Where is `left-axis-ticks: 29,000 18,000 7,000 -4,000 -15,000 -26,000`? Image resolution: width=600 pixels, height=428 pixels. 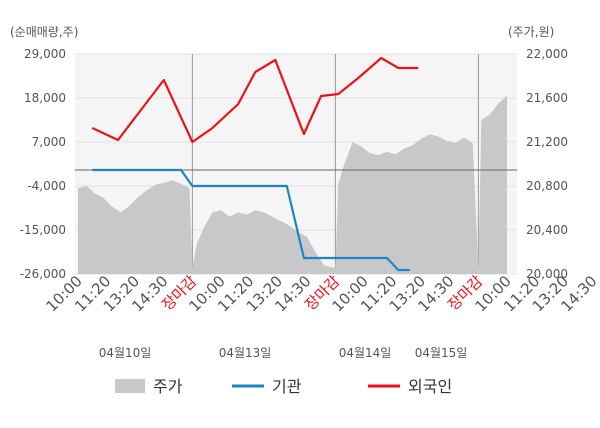 left-axis-ticks: 29,000 18,000 7,000 -4,000 -15,000 -26,000 is located at coordinates (43, 164).